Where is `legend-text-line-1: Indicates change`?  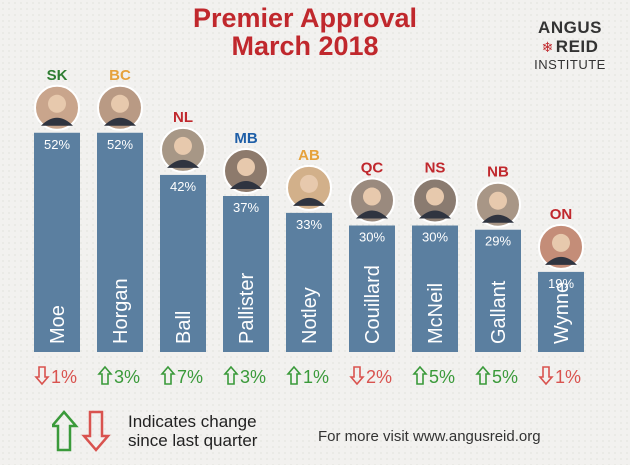
legend-text-line-1: Indicates change is located at coordinates (192, 421).